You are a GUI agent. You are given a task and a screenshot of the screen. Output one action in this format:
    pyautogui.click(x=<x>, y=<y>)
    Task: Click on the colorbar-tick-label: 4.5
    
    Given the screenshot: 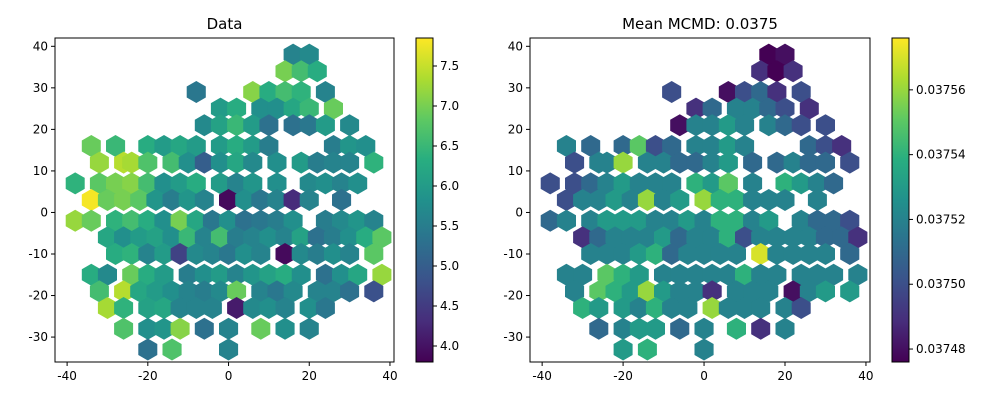 What is the action you would take?
    pyautogui.click(x=449, y=306)
    